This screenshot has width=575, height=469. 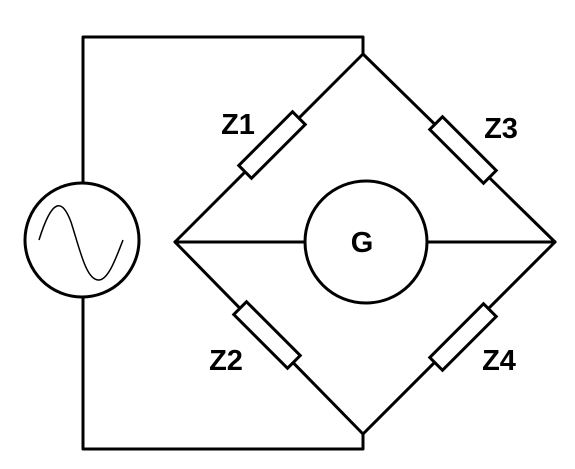 I want to click on ac-source-circle, so click(x=82, y=240).